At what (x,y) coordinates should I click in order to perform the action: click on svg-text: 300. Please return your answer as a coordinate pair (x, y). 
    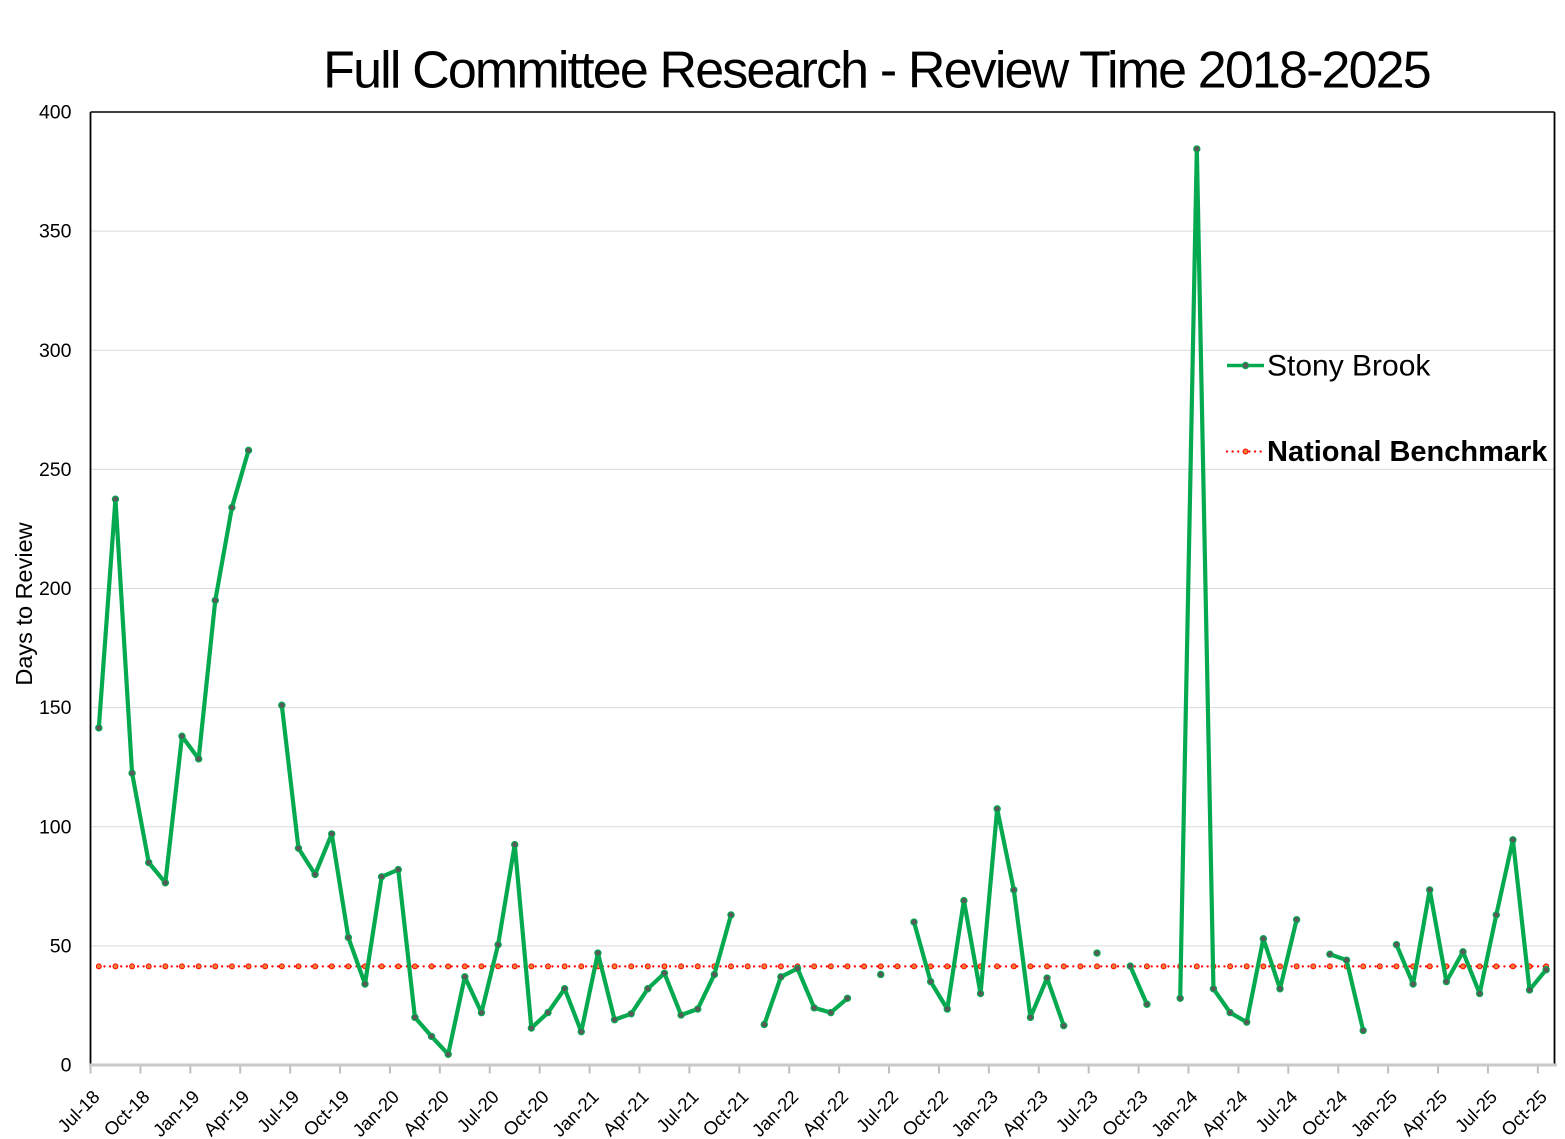
    Looking at the image, I should click on (55, 351).